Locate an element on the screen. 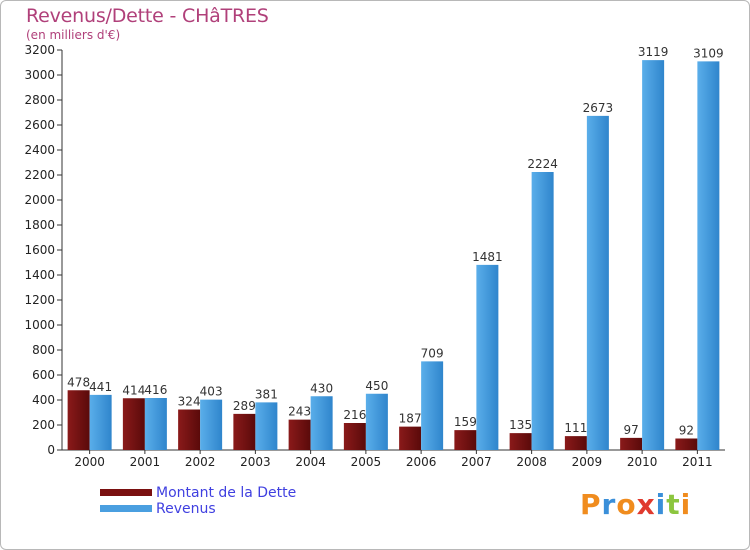  data-label-revenus: 3119 is located at coordinates (653, 52).